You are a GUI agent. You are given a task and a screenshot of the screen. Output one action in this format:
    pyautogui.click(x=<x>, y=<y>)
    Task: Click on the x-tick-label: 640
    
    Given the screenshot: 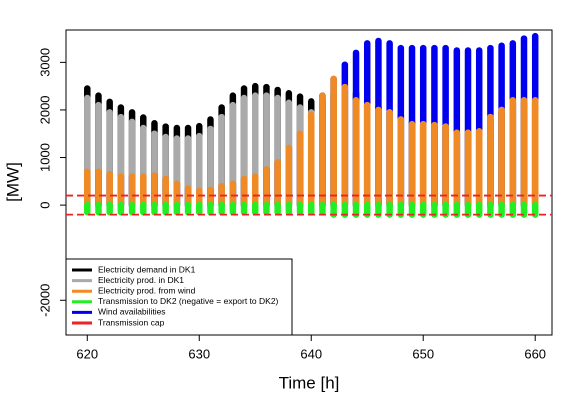 What is the action you would take?
    pyautogui.click(x=311, y=353)
    